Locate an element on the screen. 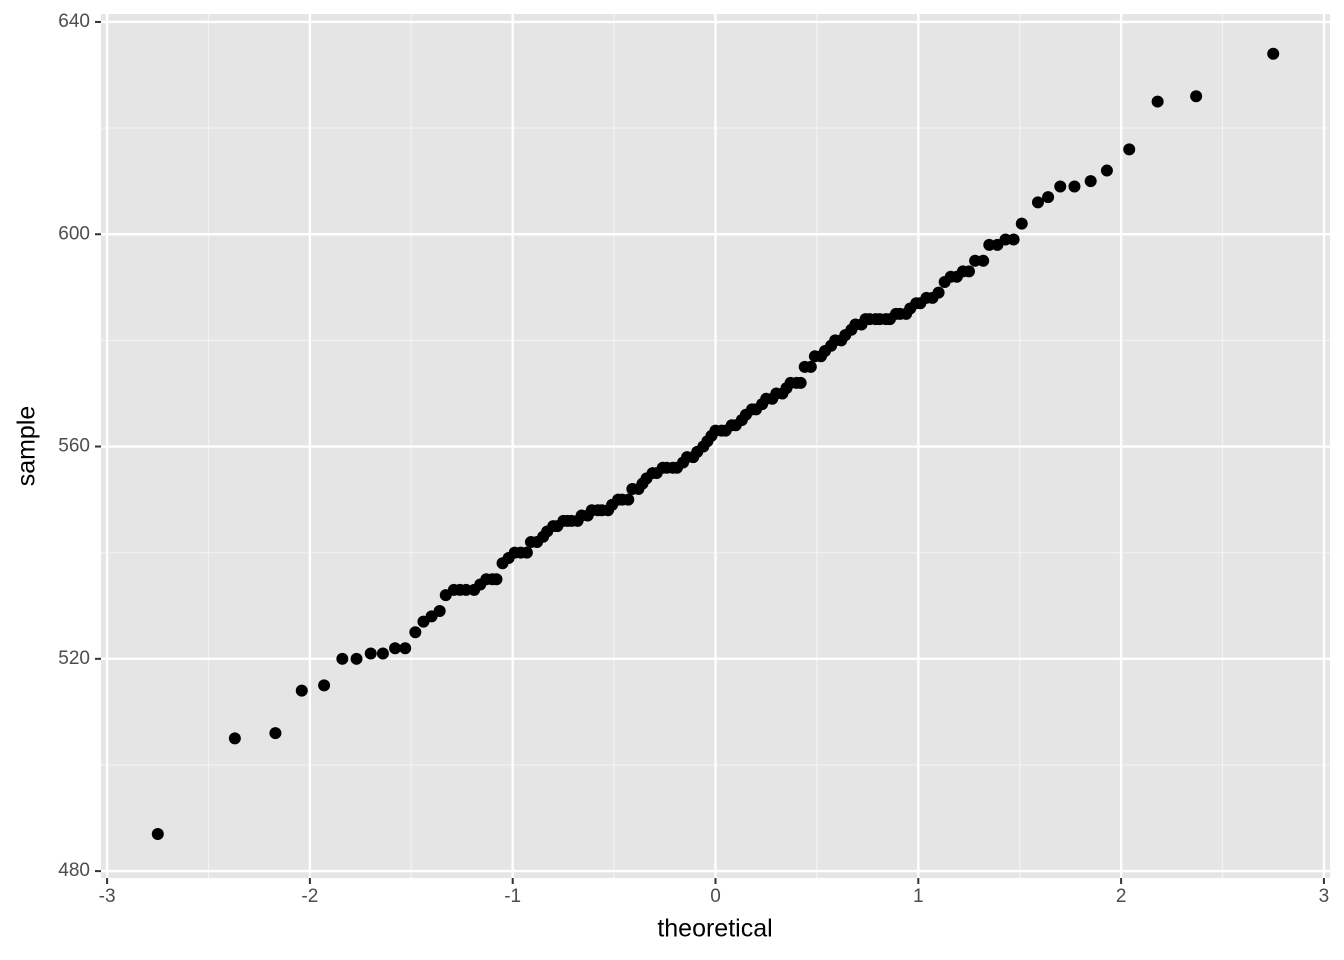 This screenshot has width=1344, height=960. x-tick-label: 1 is located at coordinates (918, 896).